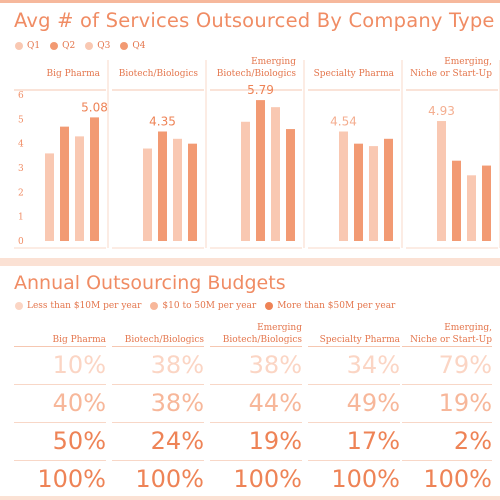 Image resolution: width=500 pixels, height=500 pixels. What do you see at coordinates (19, 306) in the screenshot?
I see `legend-swatch-under-10m` at bounding box center [19, 306].